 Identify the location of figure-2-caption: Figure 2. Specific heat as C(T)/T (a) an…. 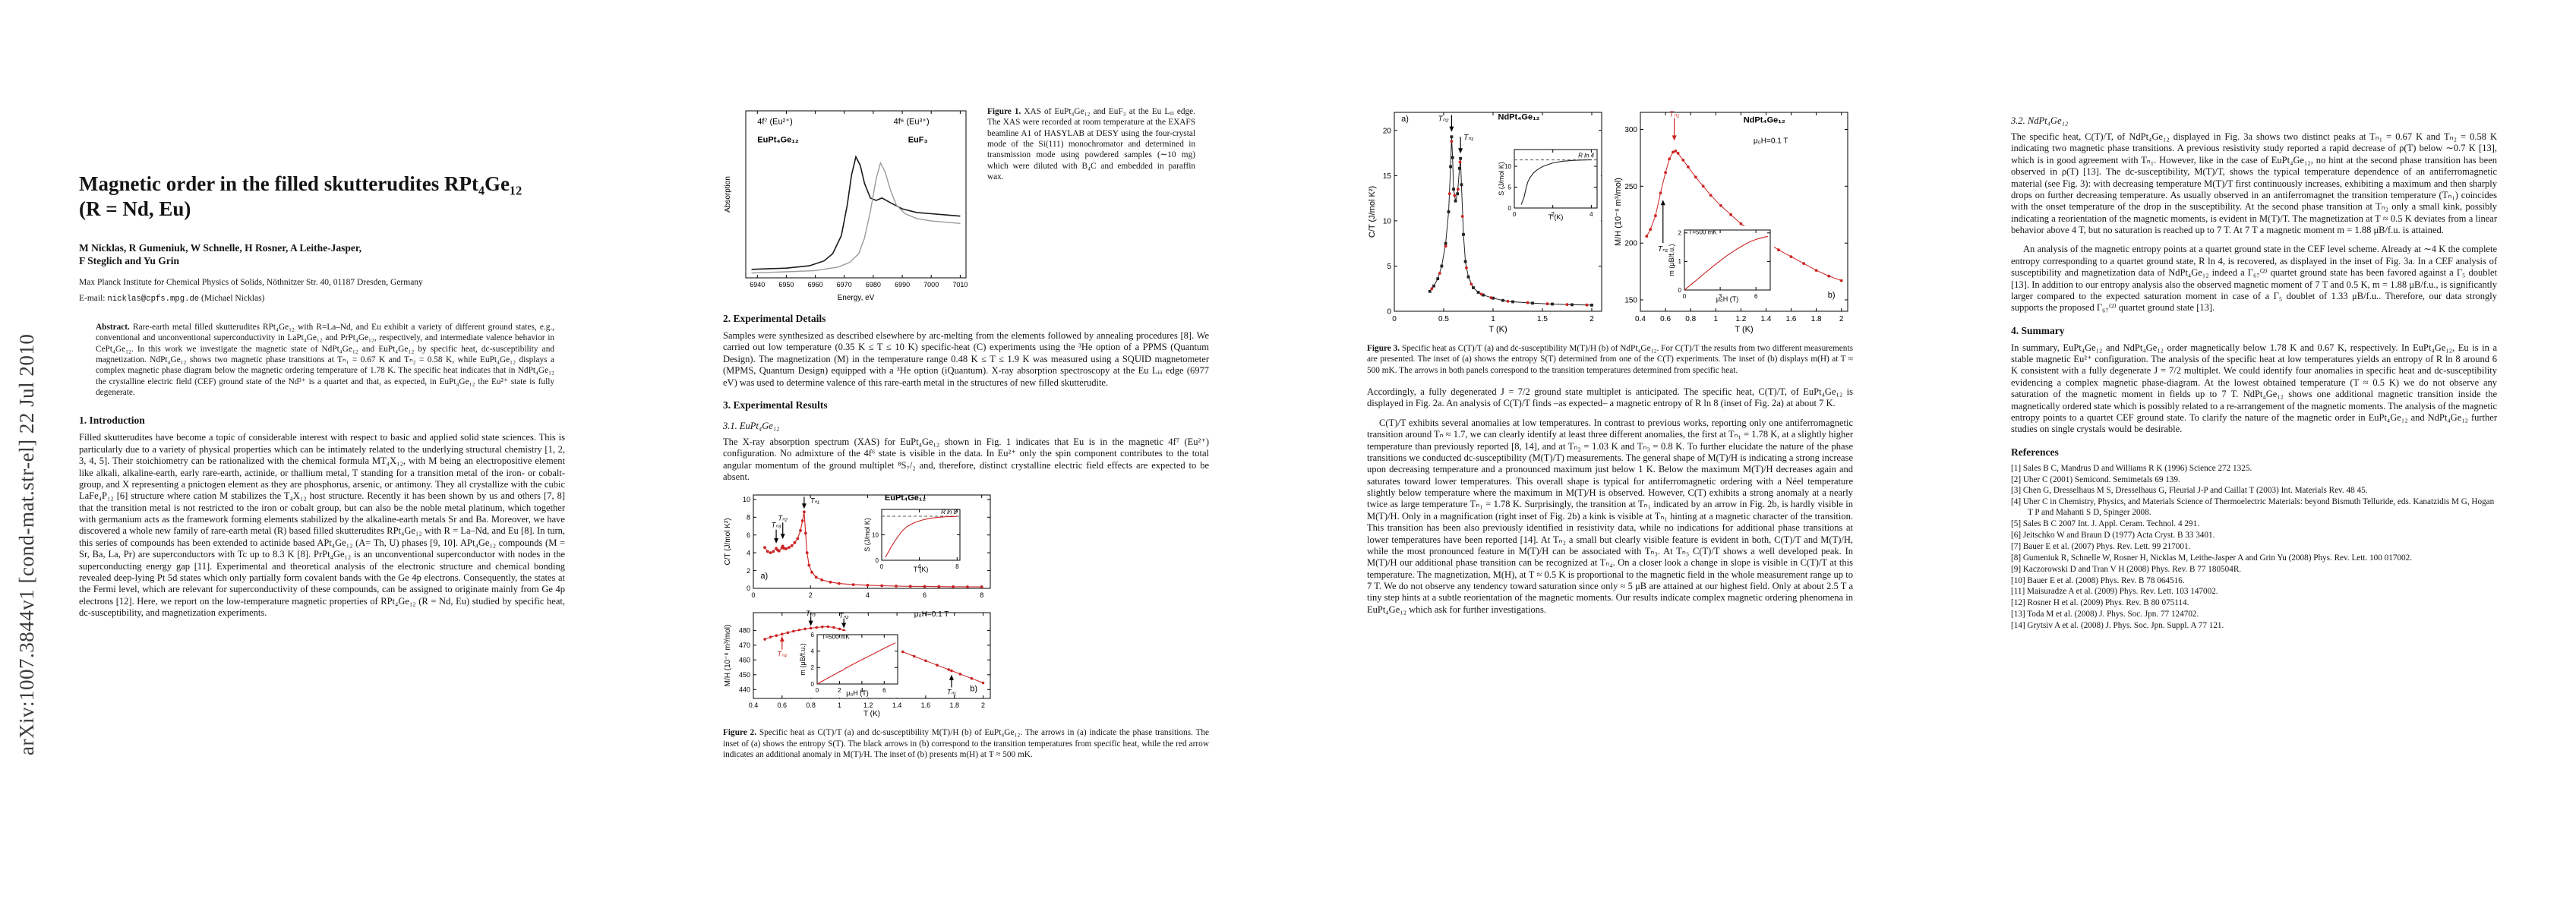
(966, 743).